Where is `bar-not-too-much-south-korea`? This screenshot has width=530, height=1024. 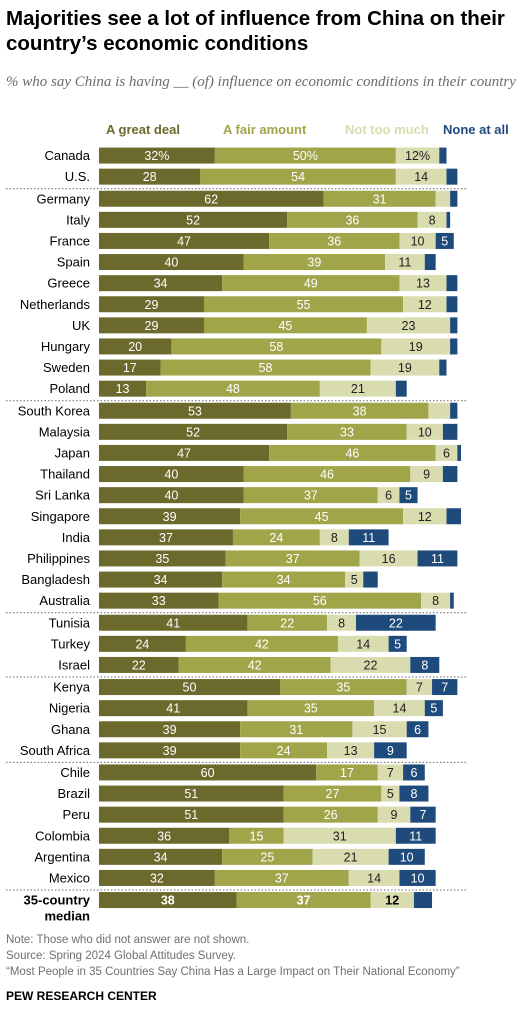
bar-not-too-much-south-korea is located at coordinates (439, 410).